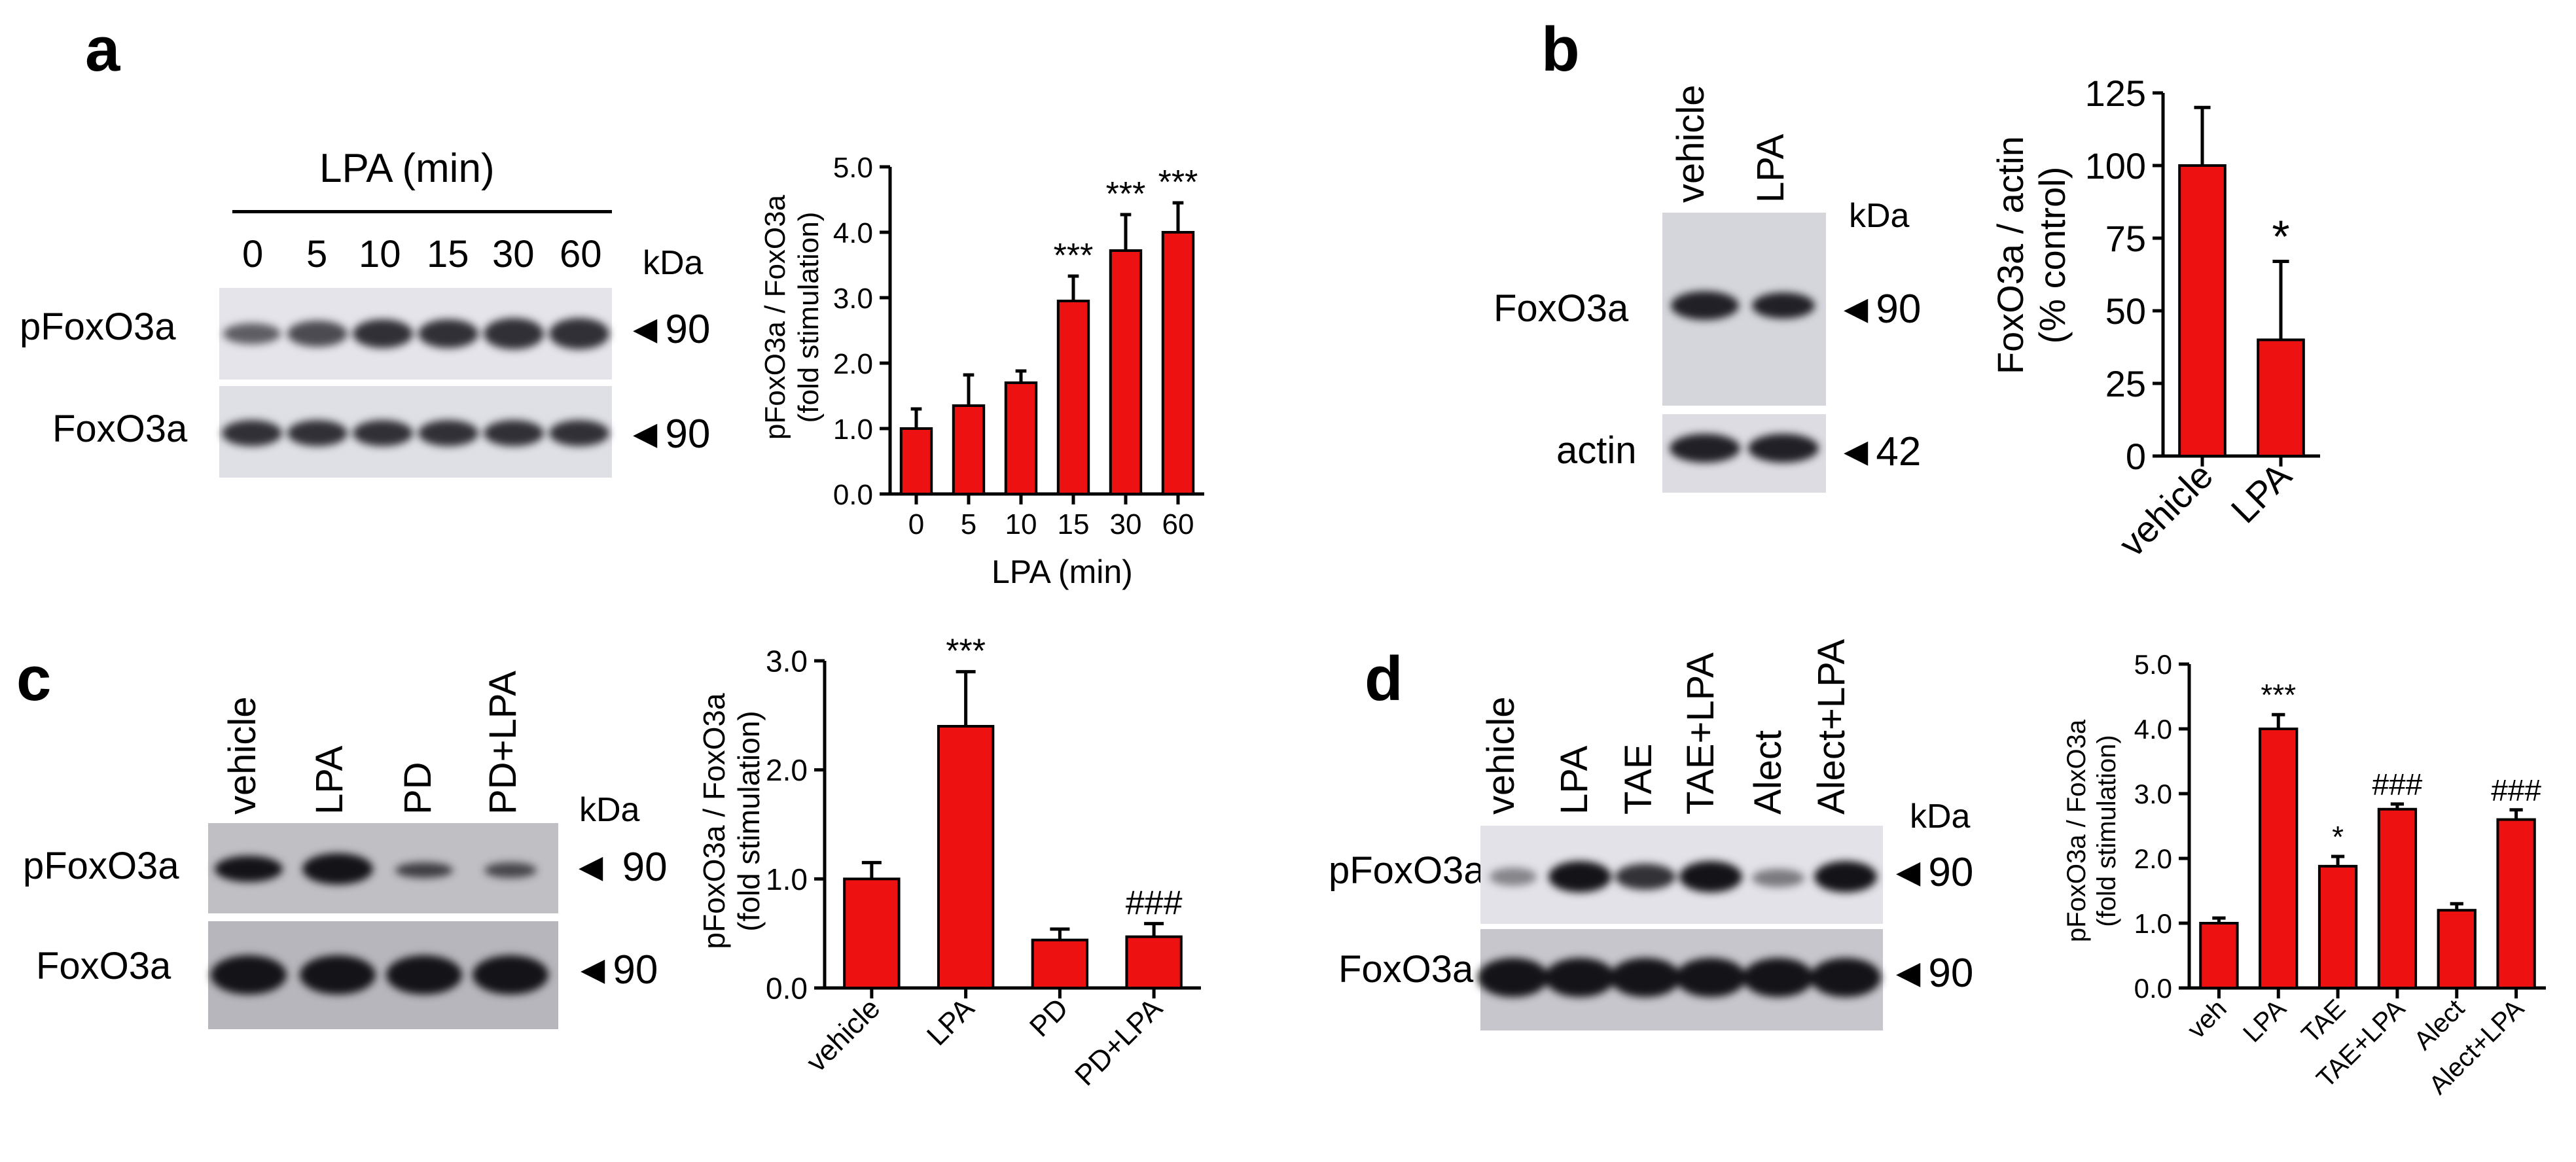 This screenshot has width=2576, height=1162. I want to click on blot-a-lane-4: 30, so click(513, 254).